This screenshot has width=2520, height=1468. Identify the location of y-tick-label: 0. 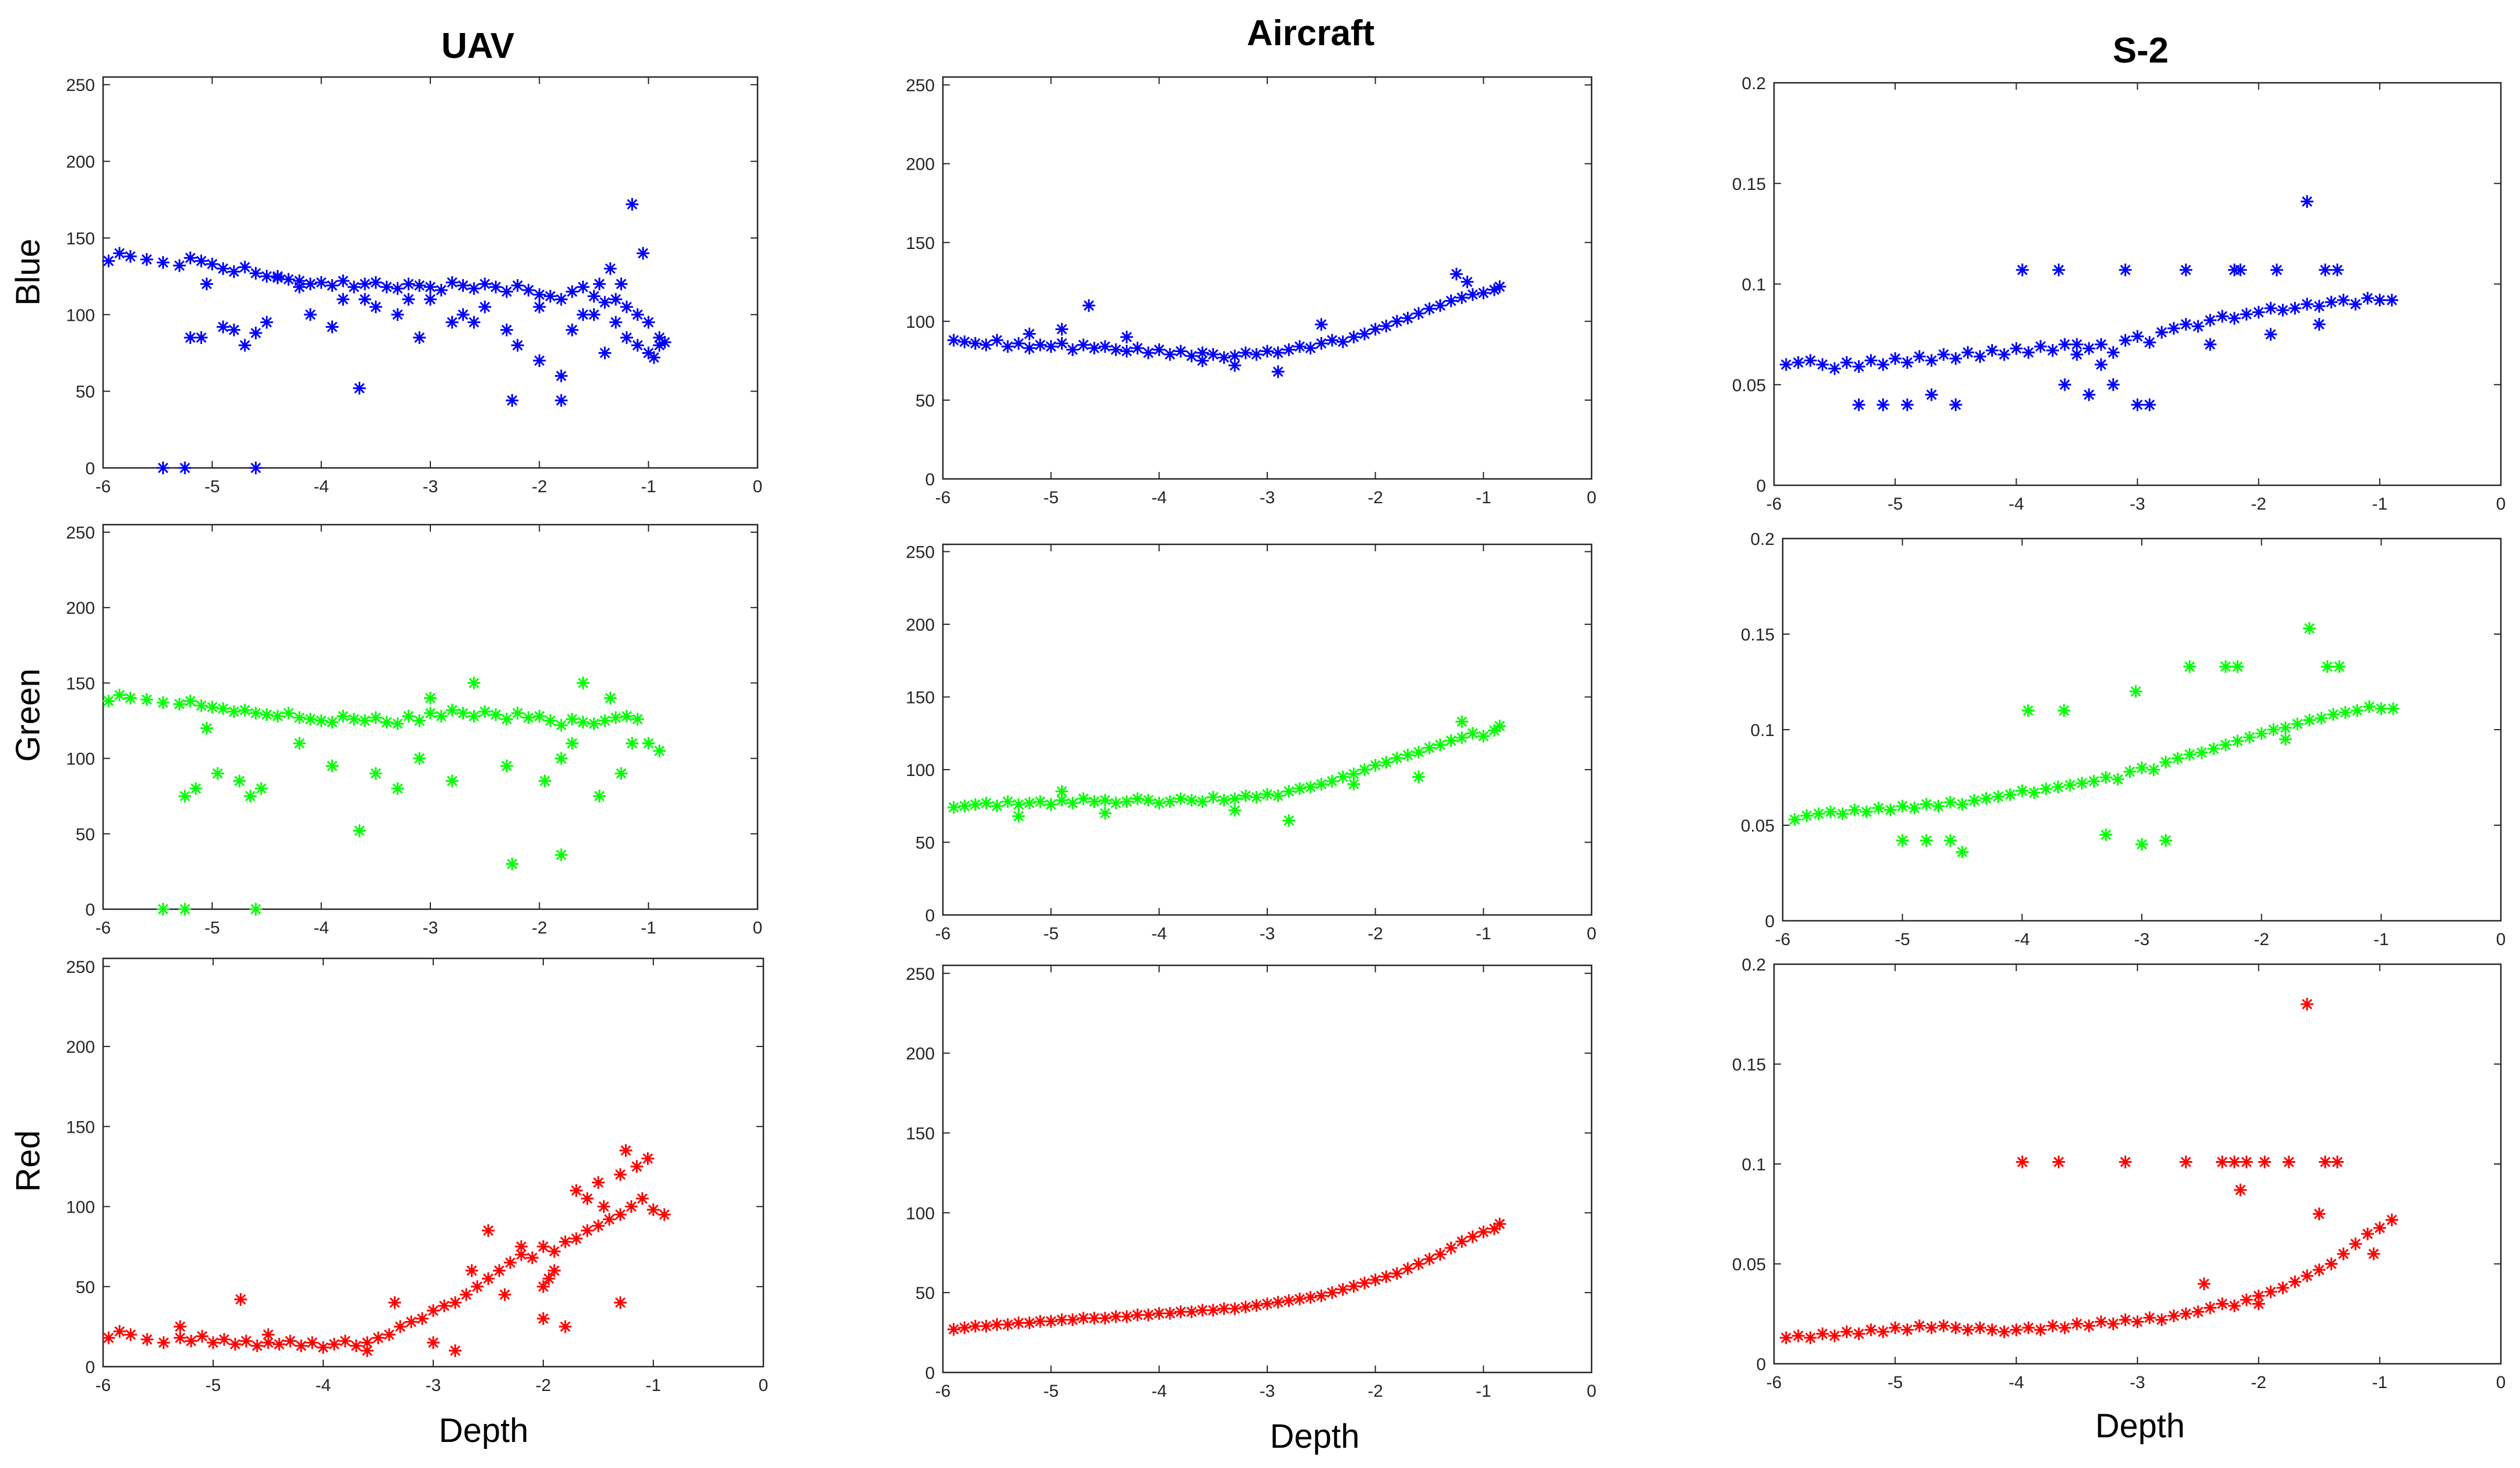
(1761, 487).